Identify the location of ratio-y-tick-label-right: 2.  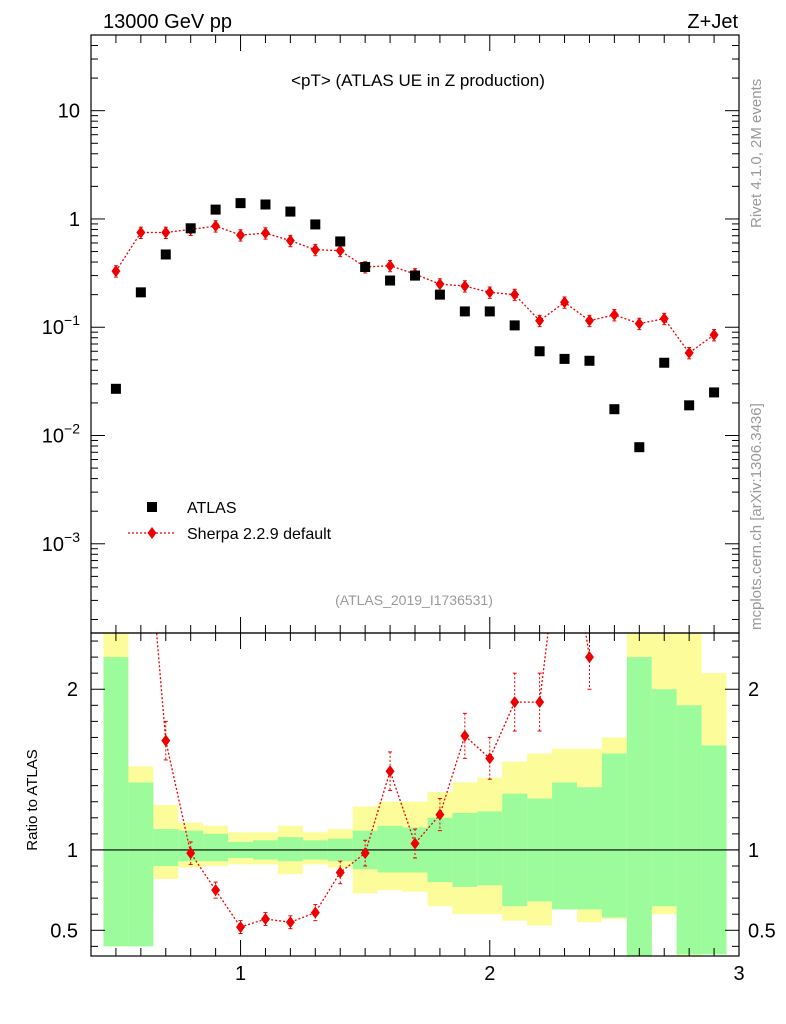
(753, 690).